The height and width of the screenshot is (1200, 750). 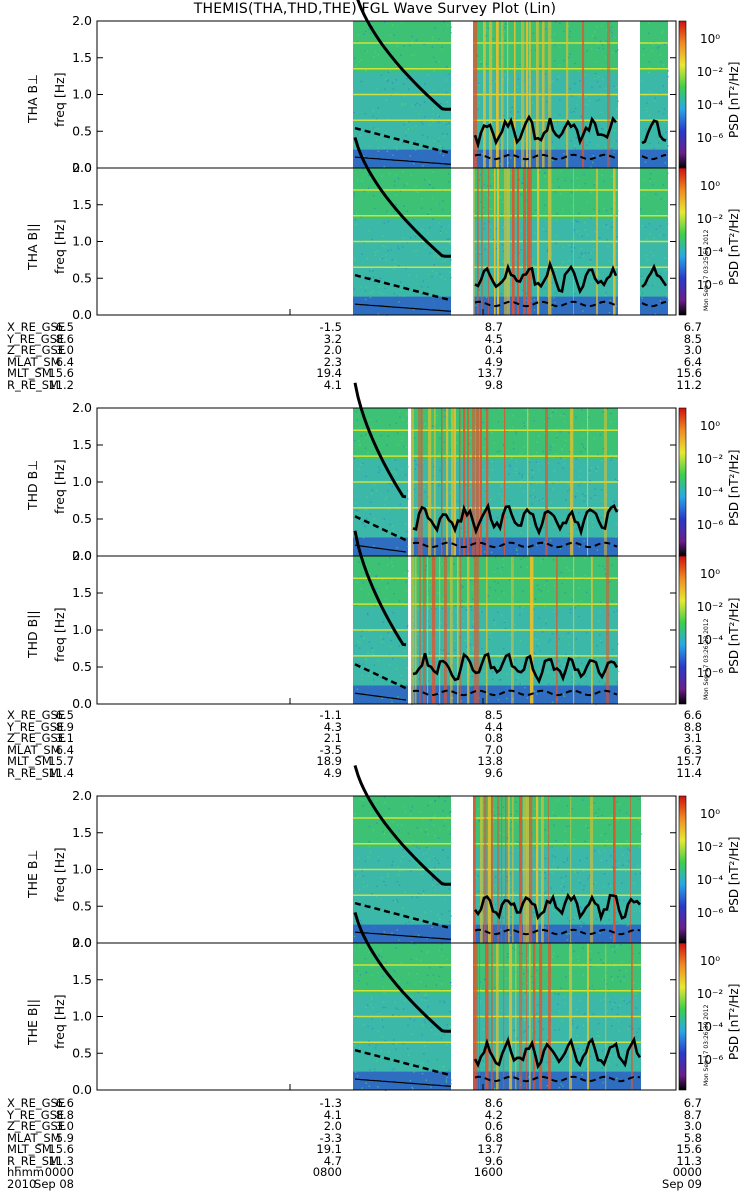 What do you see at coordinates (82, 905) in the screenshot?
I see `y-tick-label: 0.5` at bounding box center [82, 905].